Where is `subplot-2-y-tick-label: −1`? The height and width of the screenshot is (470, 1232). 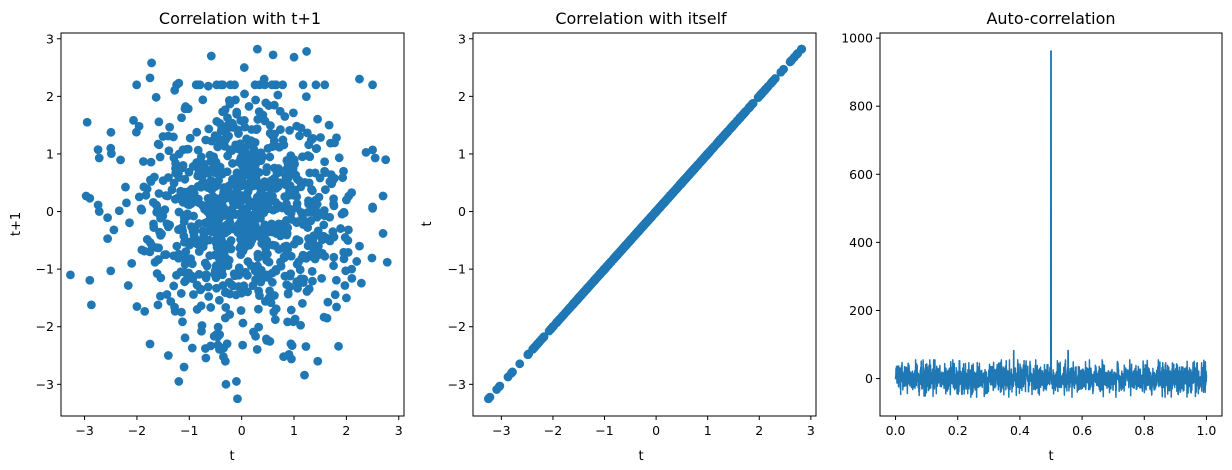
subplot-2-y-tick-label: −1 is located at coordinates (457, 269).